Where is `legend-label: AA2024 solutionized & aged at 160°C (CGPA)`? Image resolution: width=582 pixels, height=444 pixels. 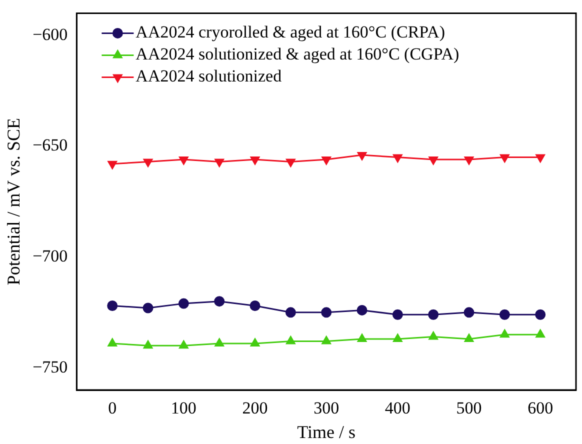 legend-label: AA2024 solutionized & aged at 160°C (CGPA) is located at coordinates (298, 54).